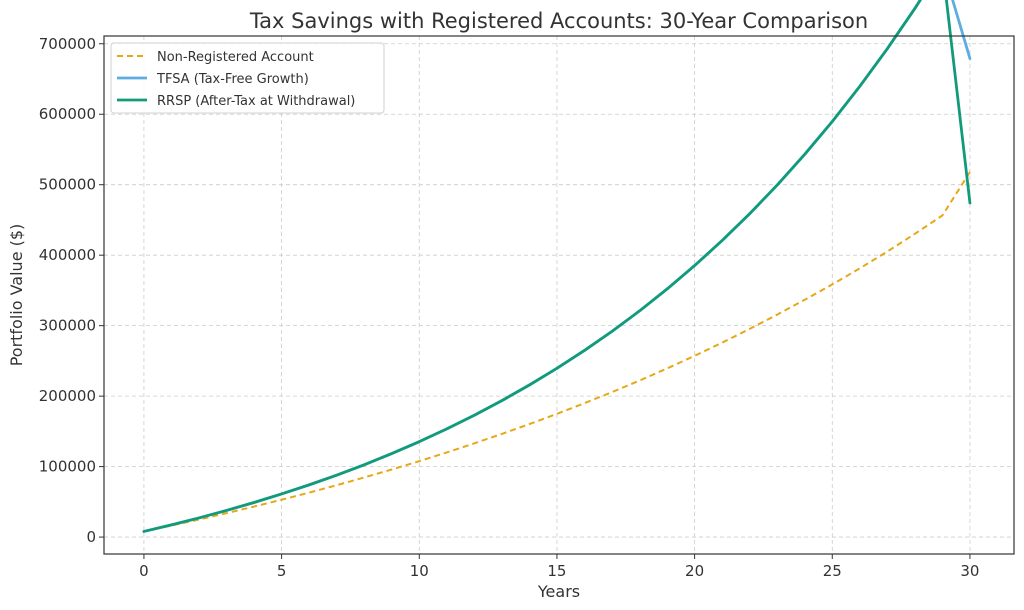 The image size is (1024, 610). What do you see at coordinates (556, 571) in the screenshot?
I see `x-tick-label: 15` at bounding box center [556, 571].